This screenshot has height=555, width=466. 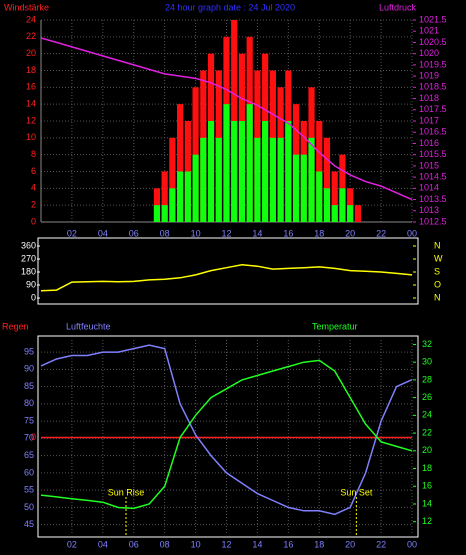 I want to click on y-tick-label: 20, so click(x=31, y=53).